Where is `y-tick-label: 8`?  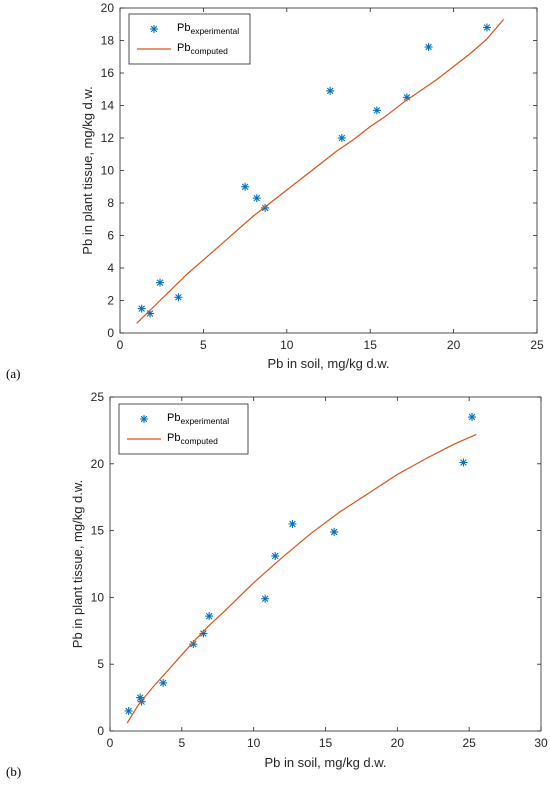
y-tick-label: 8 is located at coordinates (110, 203).